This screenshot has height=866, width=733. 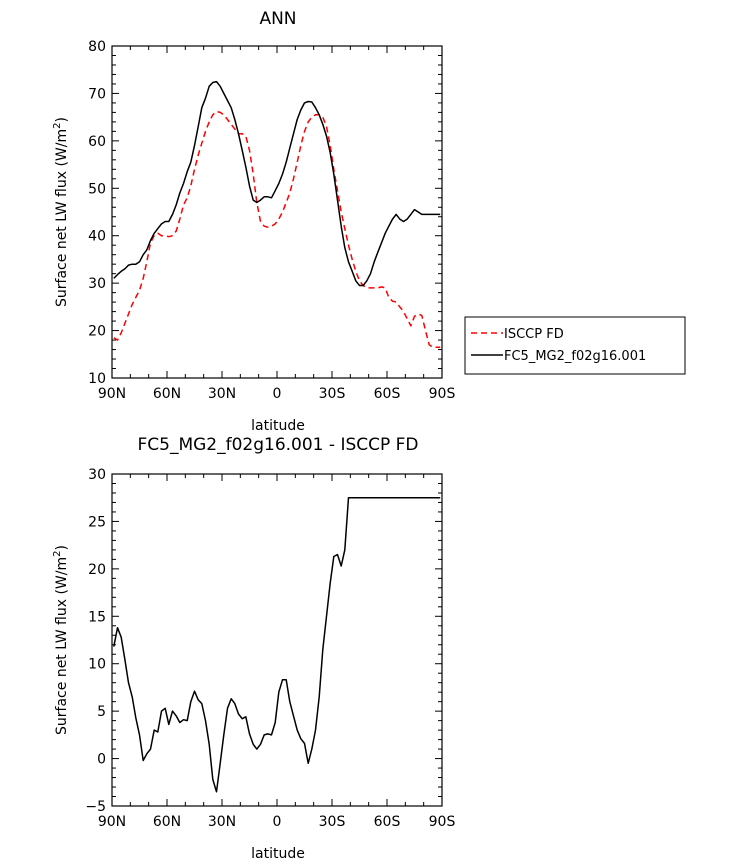 What do you see at coordinates (97, 665) in the screenshot?
I see `bottom-y-tick-label: 10` at bounding box center [97, 665].